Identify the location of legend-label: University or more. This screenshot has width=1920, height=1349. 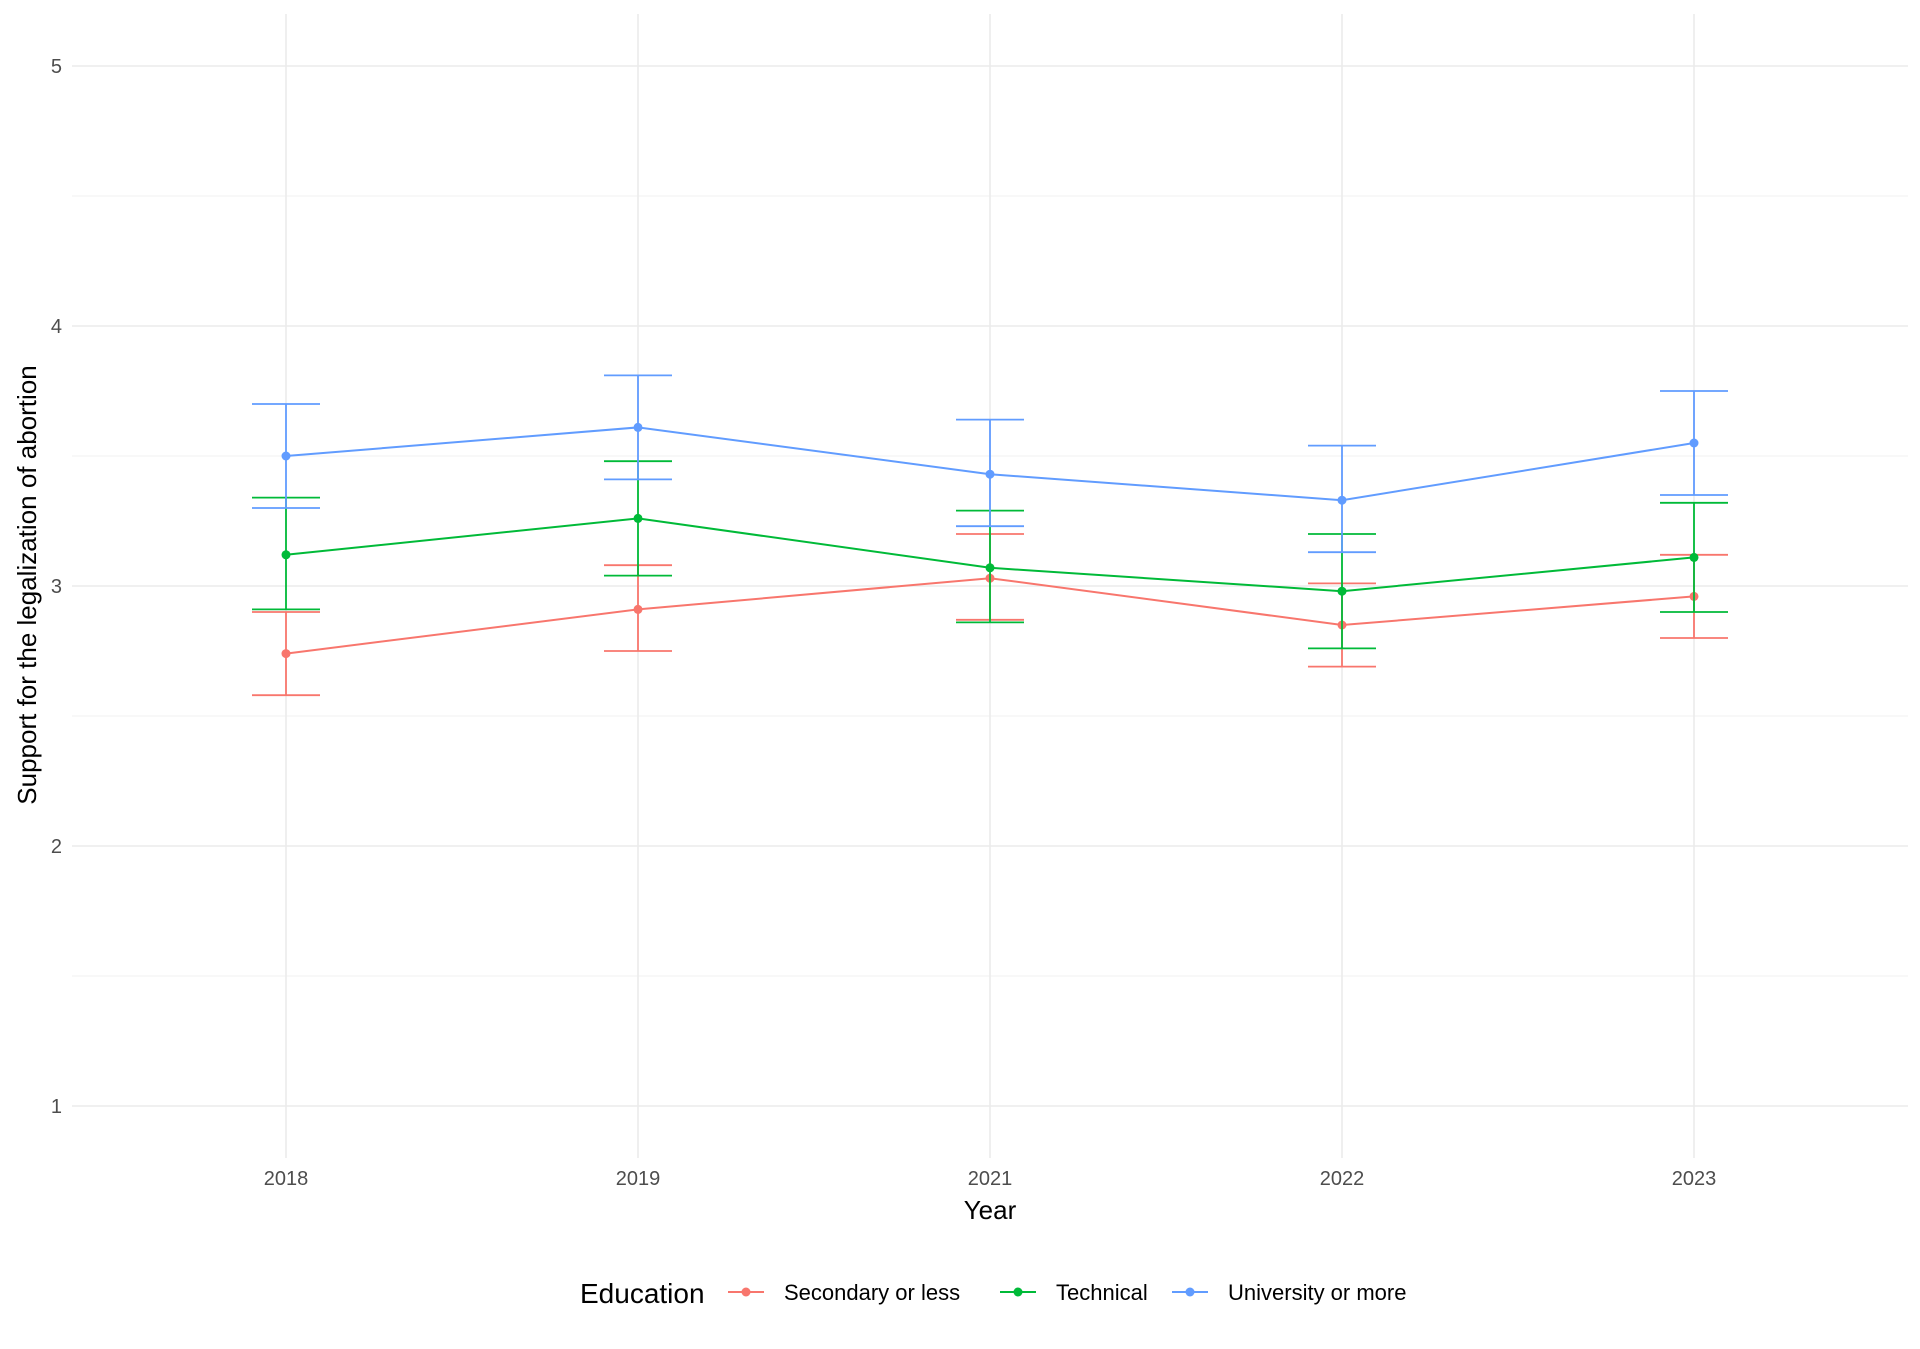
(1317, 1292).